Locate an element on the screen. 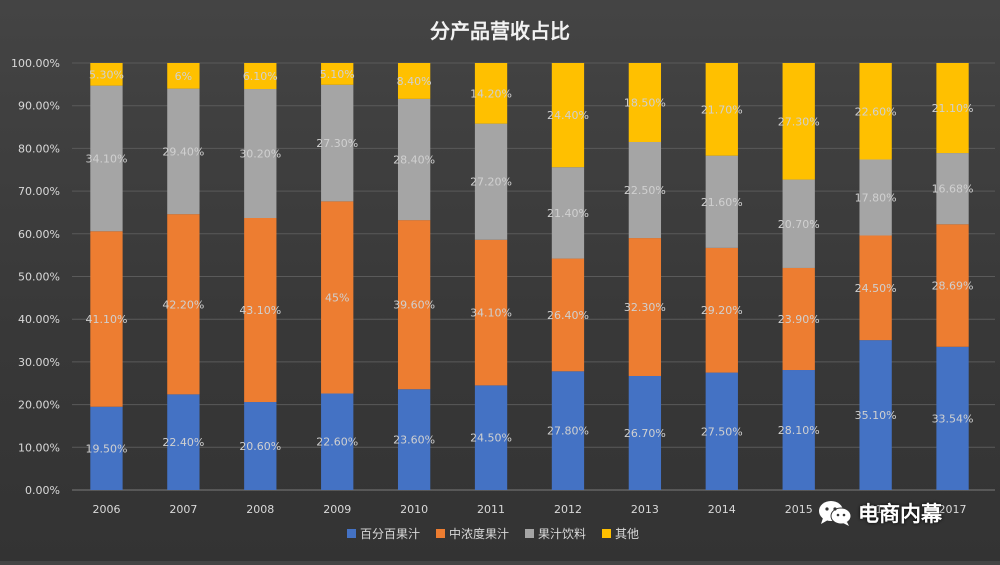  data-label: 21.10% is located at coordinates (953, 108).